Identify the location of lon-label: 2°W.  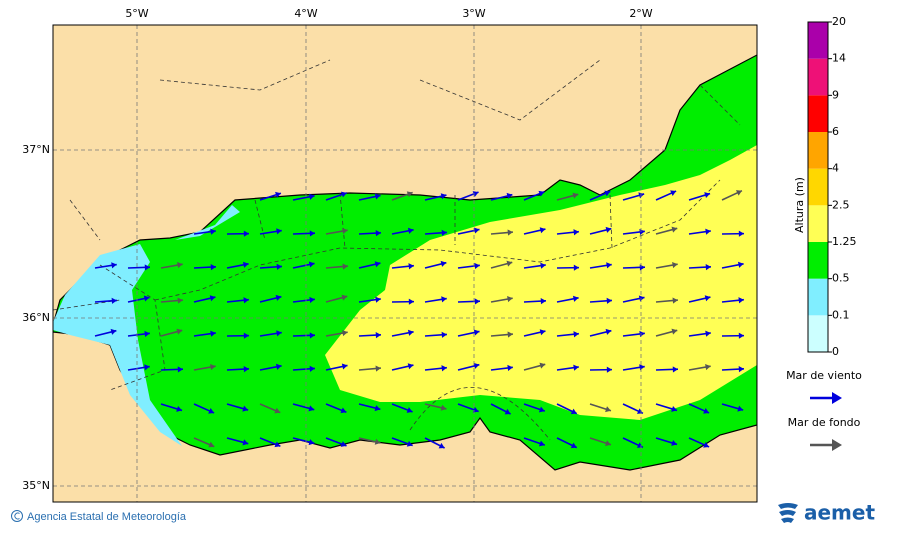
(640, 13).